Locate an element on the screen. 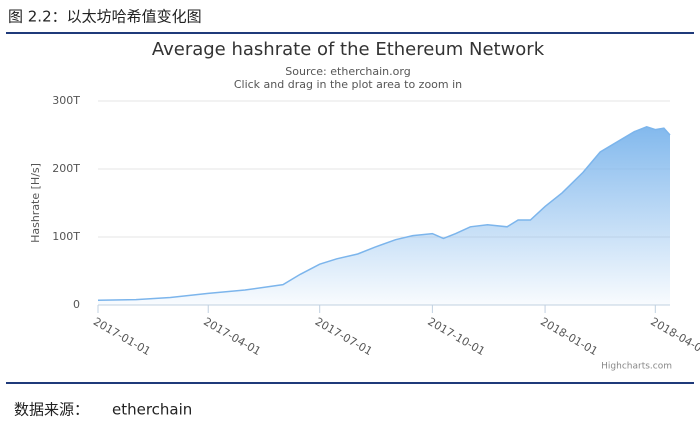 Image resolution: width=700 pixels, height=422 pixels. subtitle: Source: etherchain.org is located at coordinates (347, 71).